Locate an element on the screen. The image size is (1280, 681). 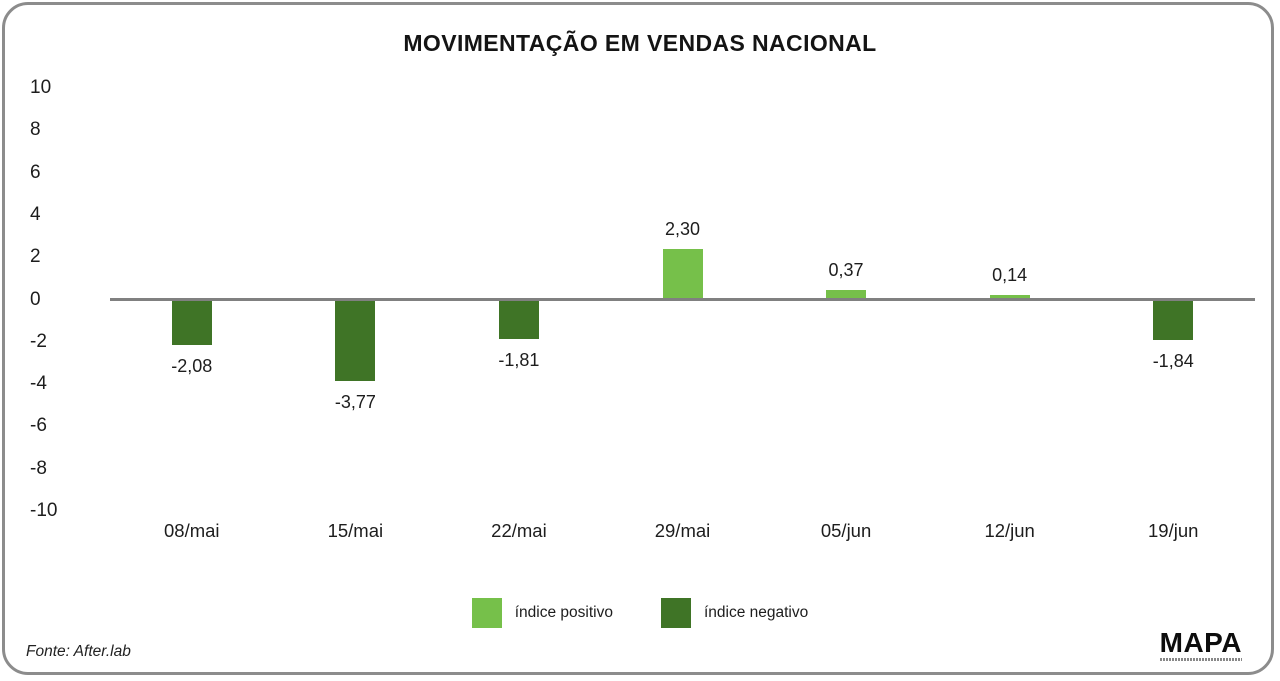
bar-value-label: 2,30 is located at coordinates (682, 229).